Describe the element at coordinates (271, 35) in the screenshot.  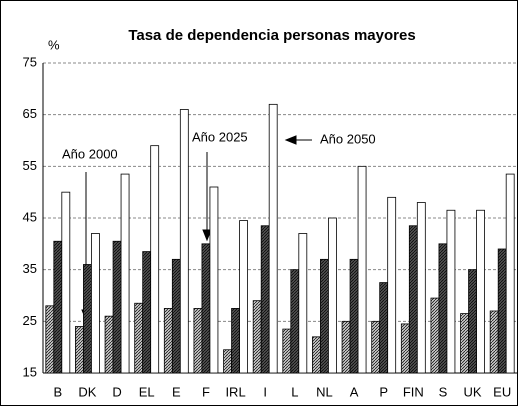
I see `chart-title: Tasa de dependencia personas mayores` at that location.